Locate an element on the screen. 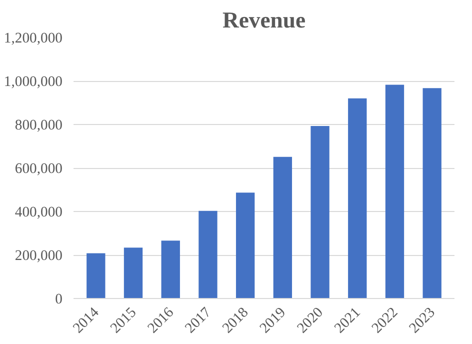  y-tick-label: 600,000 is located at coordinates (38, 169).